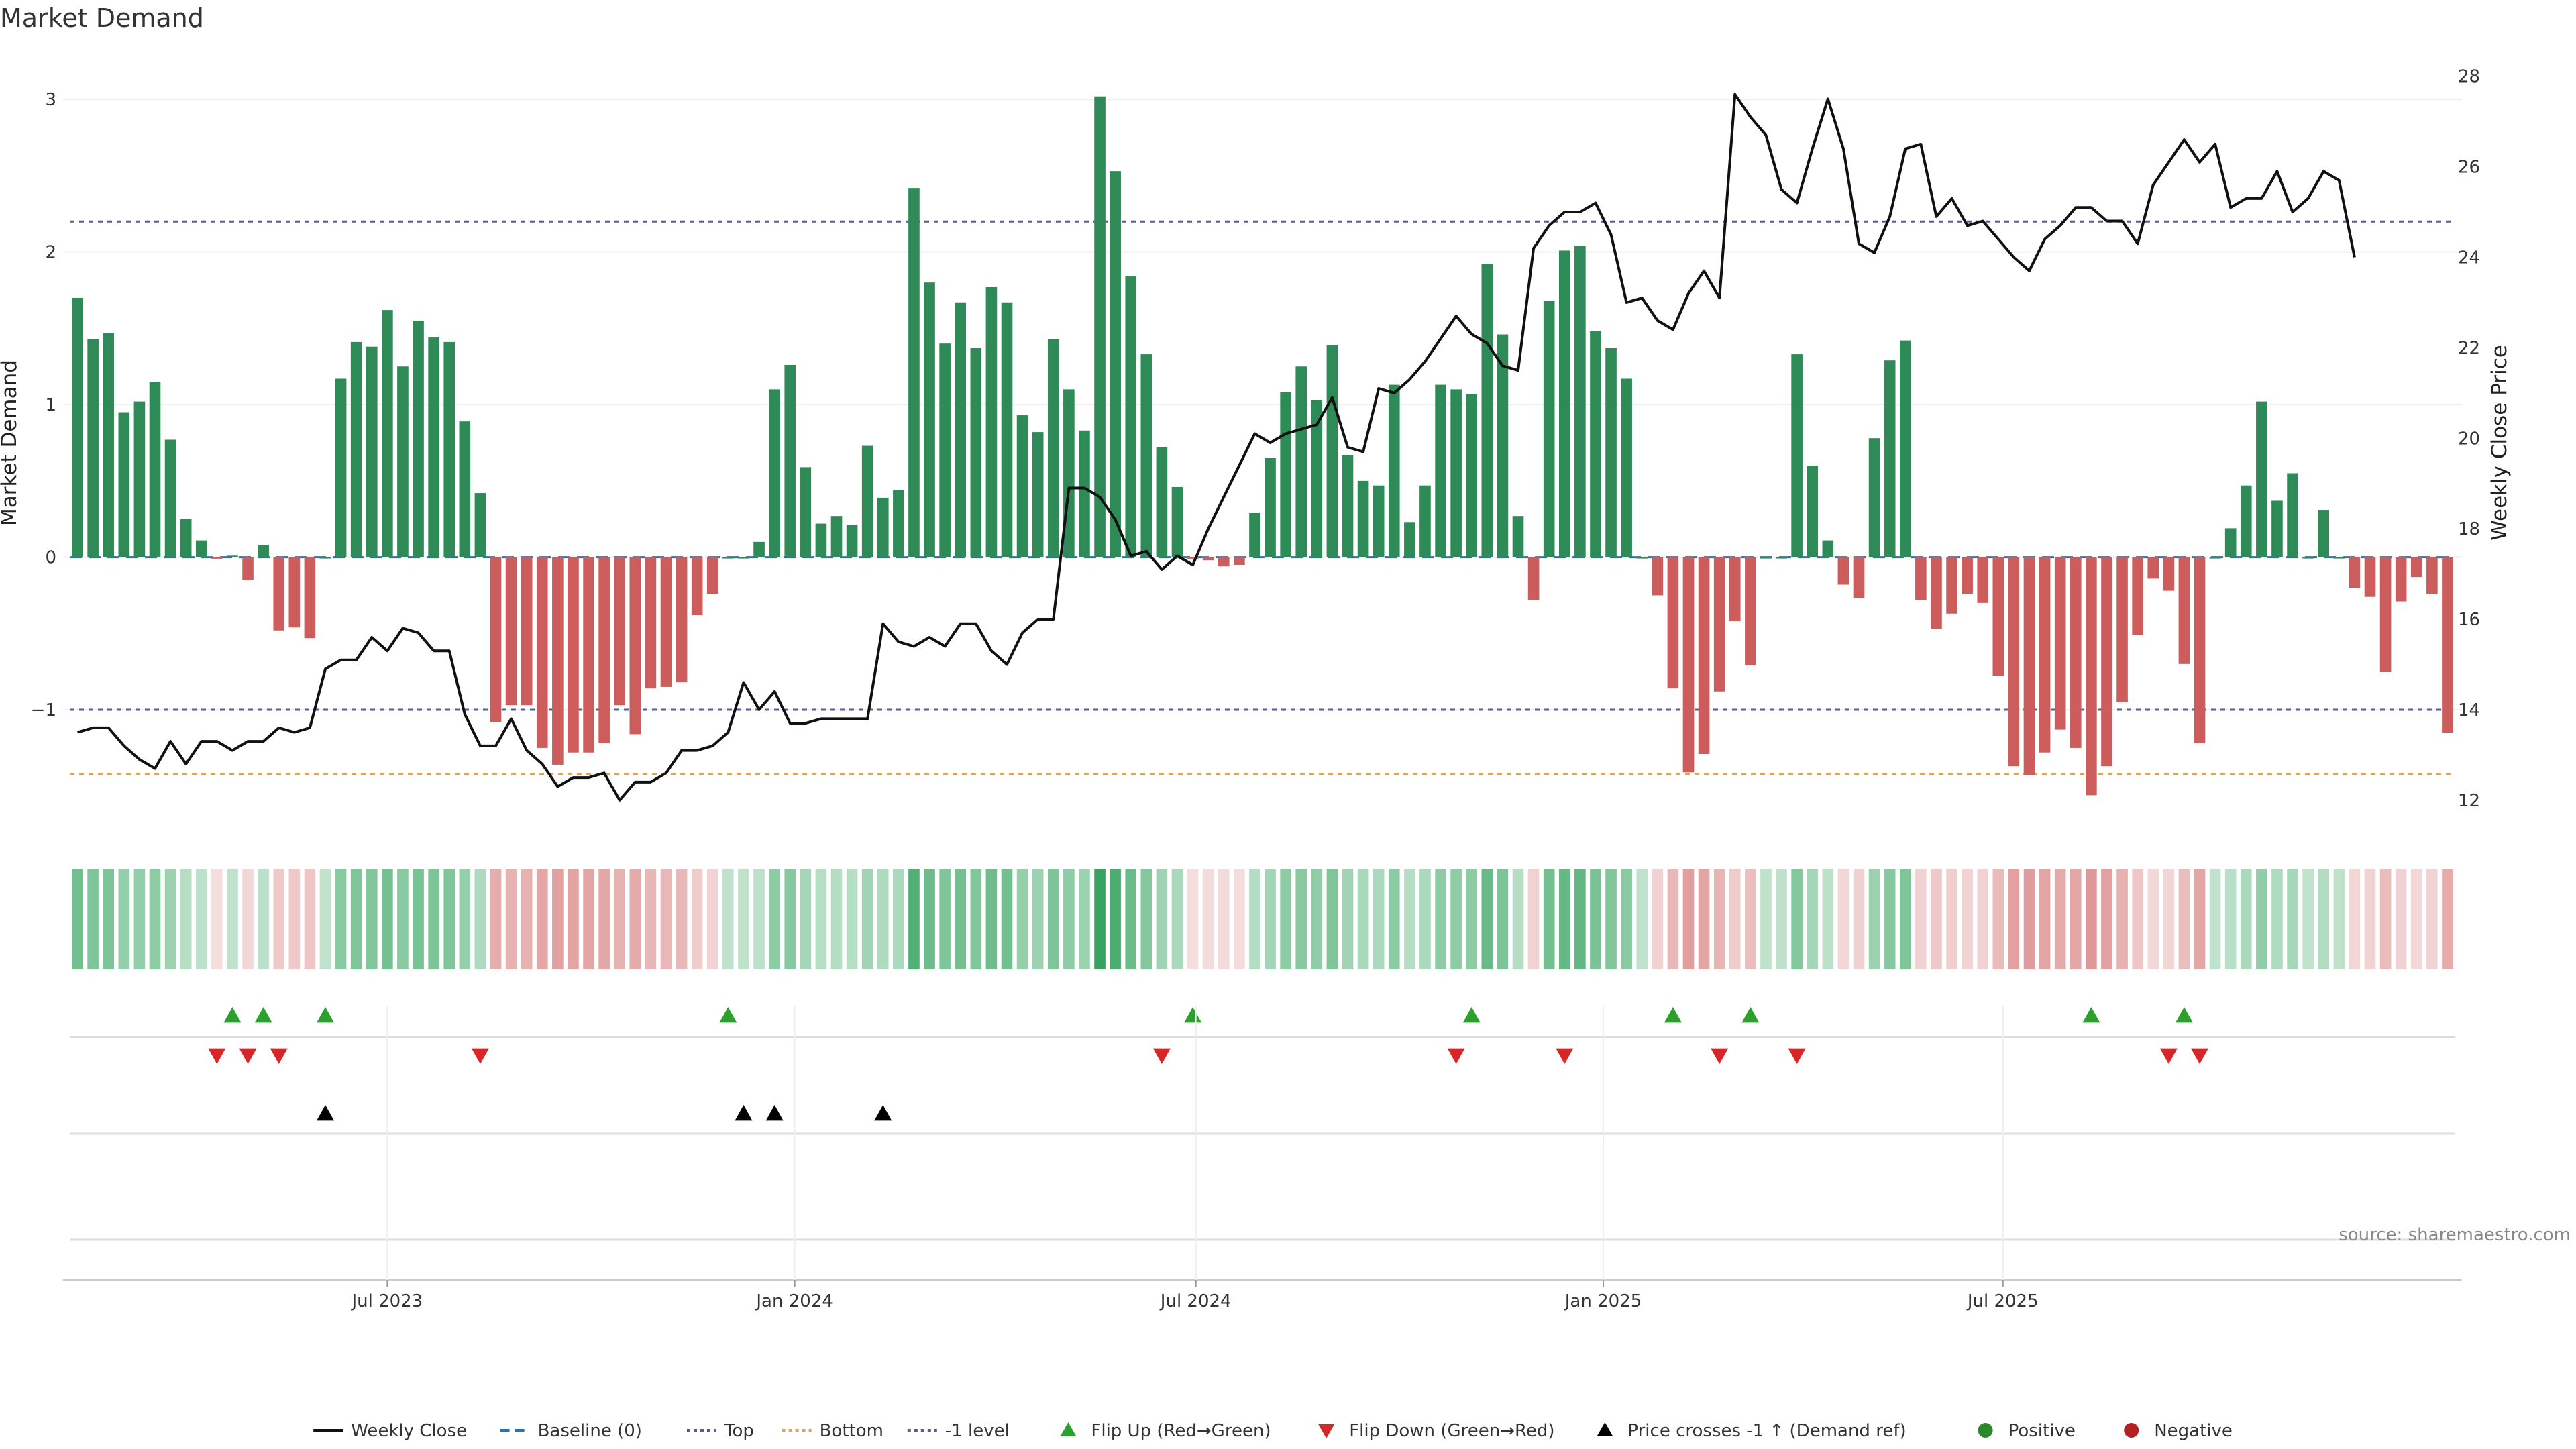 This screenshot has width=2576, height=1449. What do you see at coordinates (50, 558) in the screenshot?
I see `left-tick-label: 0` at bounding box center [50, 558].